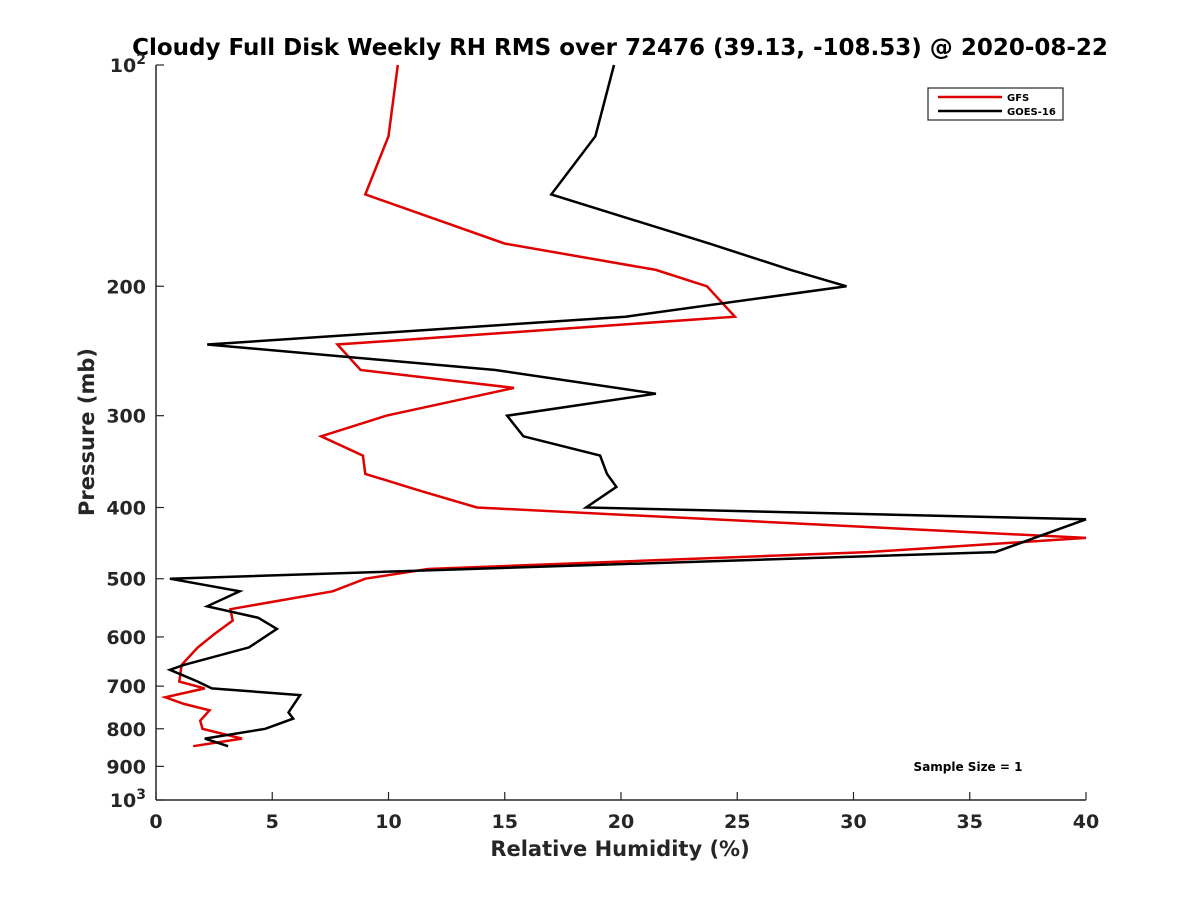 The image size is (1200, 900). I want to click on y-tick-label: 600, so click(126, 638).